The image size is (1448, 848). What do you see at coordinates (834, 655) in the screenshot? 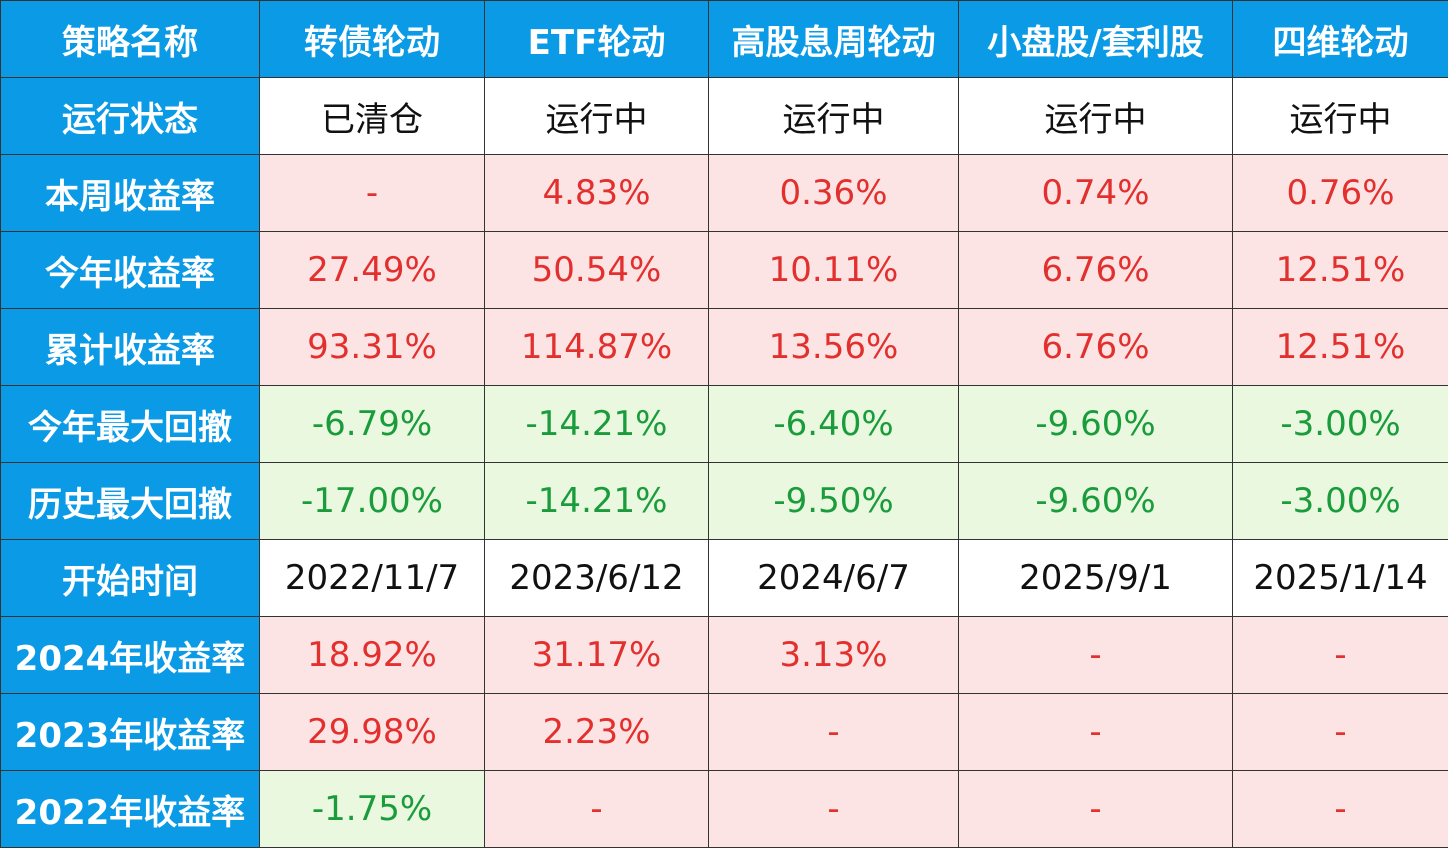
I see `table-cell: 3.13%` at bounding box center [834, 655].